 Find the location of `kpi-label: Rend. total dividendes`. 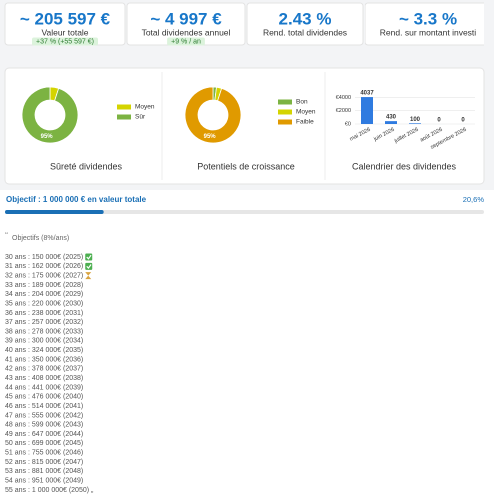

kpi-label: Rend. total dividendes is located at coordinates (305, 32).